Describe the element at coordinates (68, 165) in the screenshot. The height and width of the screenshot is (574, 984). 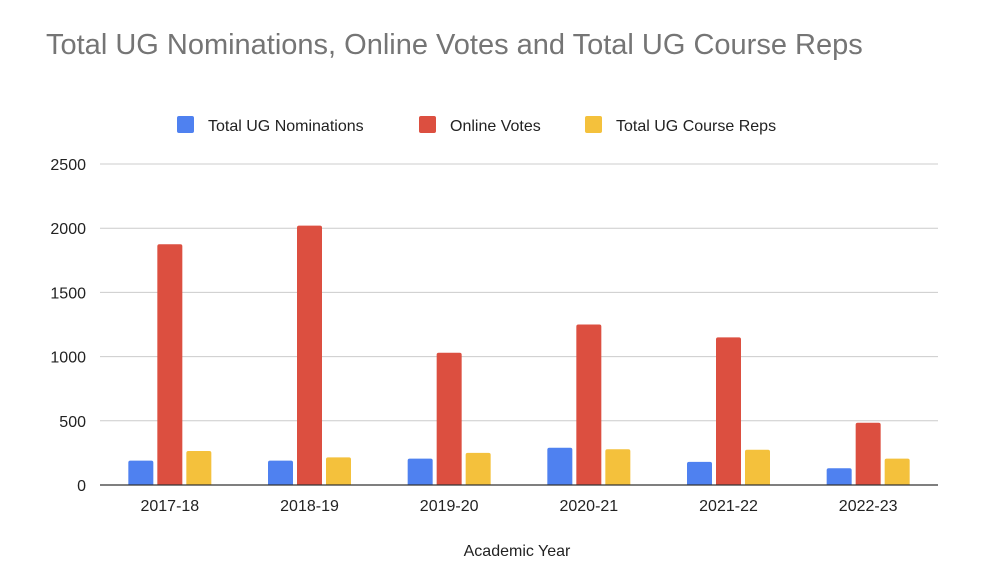
I see `y-tick-label: 2500` at that location.